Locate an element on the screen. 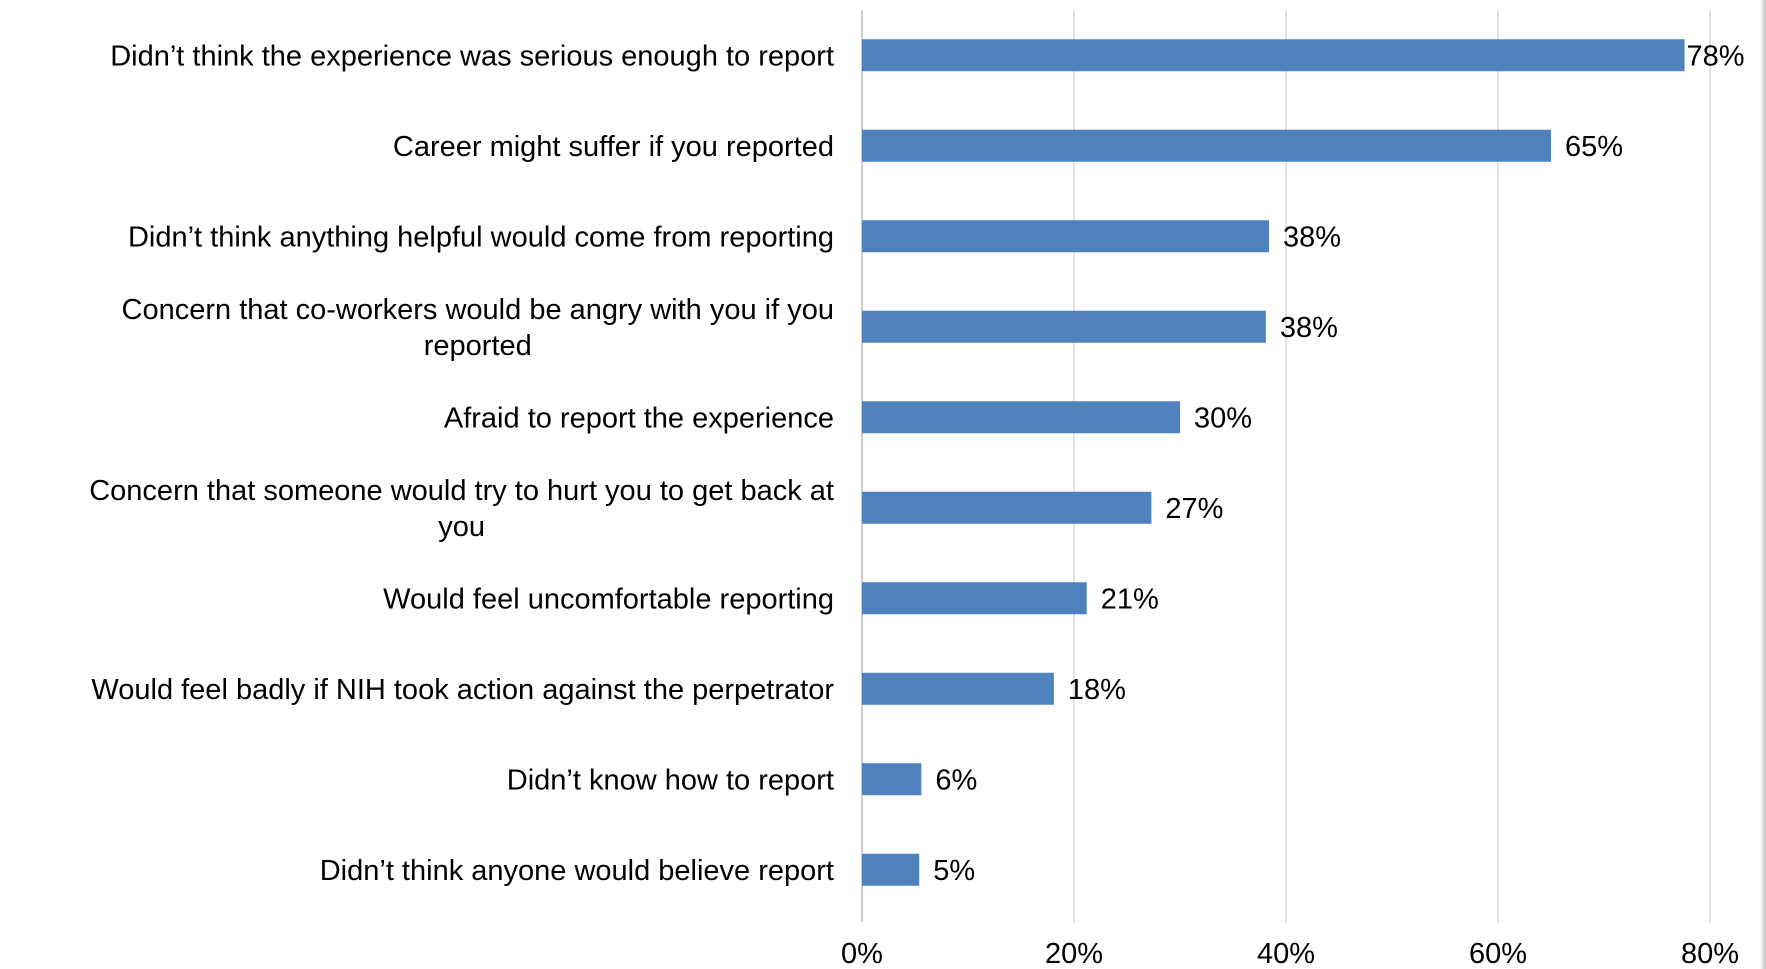 Image resolution: width=1766 pixels, height=969 pixels. category-label-continuation: reported is located at coordinates (478, 346).